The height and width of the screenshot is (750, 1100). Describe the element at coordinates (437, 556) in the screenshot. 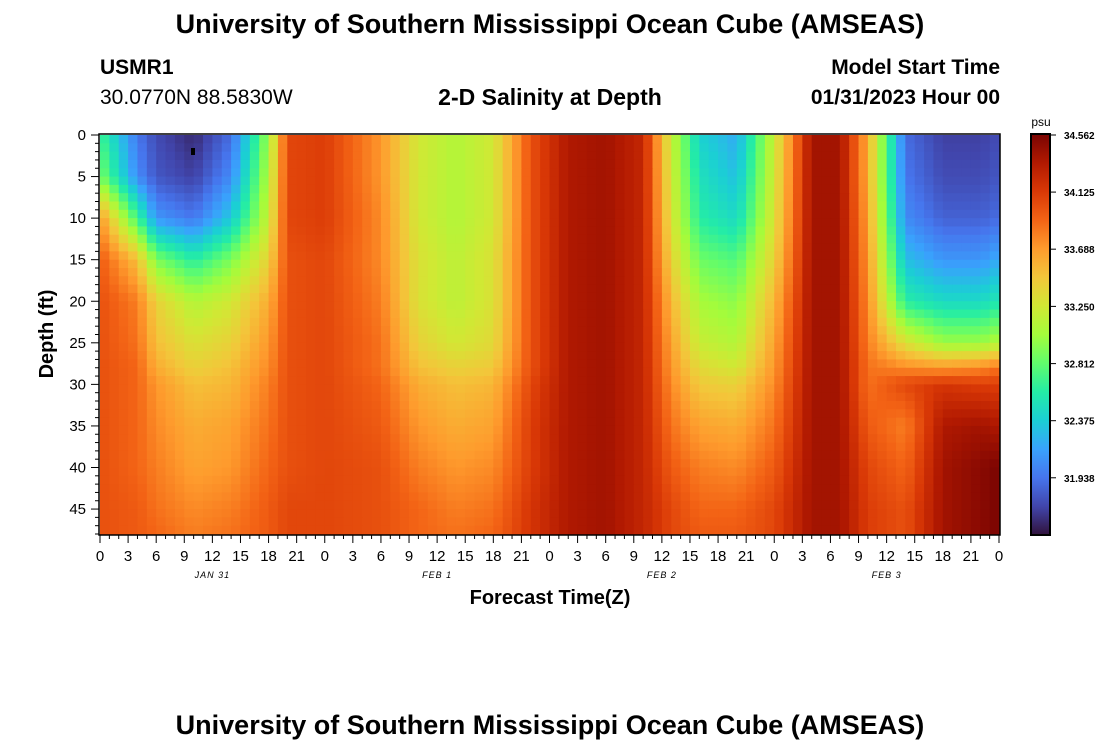

I see `x-tick-label: 12` at that location.